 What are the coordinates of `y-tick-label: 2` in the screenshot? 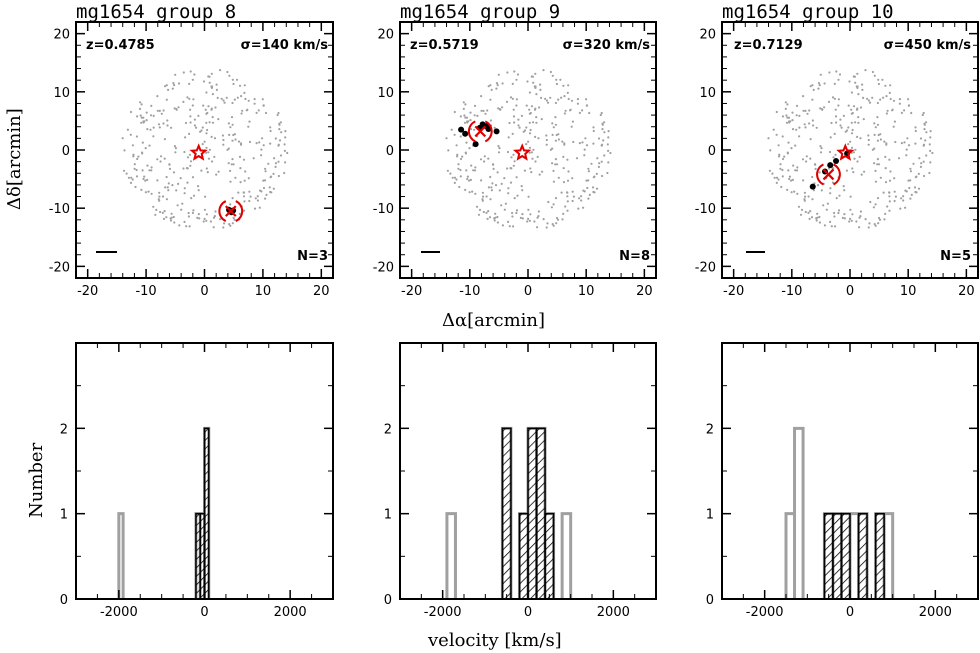 It's located at (64, 429).